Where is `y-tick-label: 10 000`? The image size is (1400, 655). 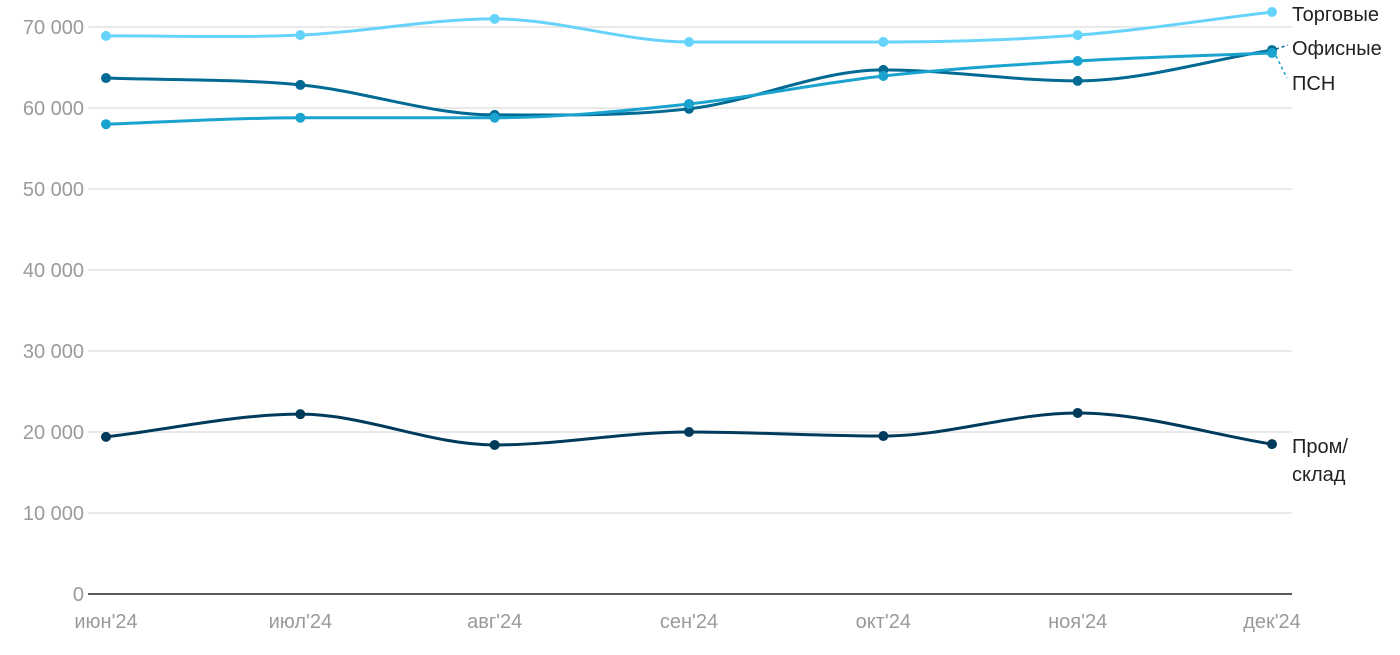
y-tick-label: 10 000 is located at coordinates (53, 514).